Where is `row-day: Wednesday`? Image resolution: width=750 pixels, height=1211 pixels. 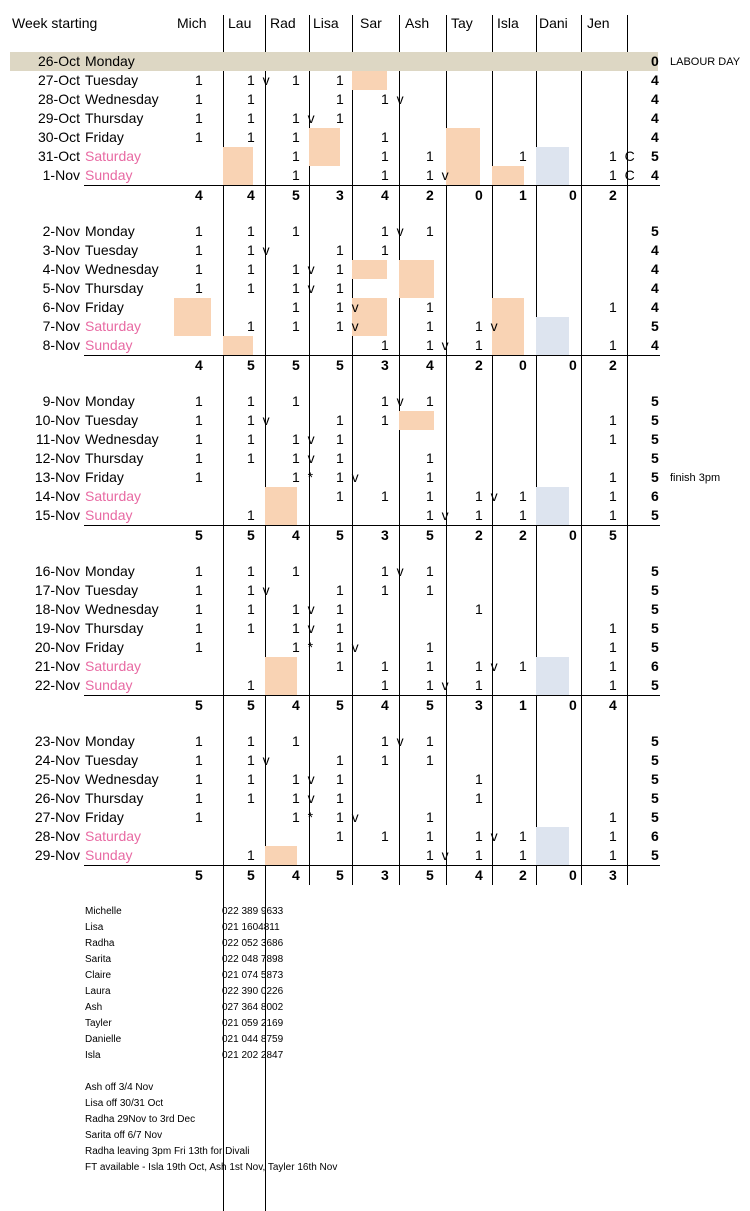
row-day: Wednesday is located at coordinates (122, 99).